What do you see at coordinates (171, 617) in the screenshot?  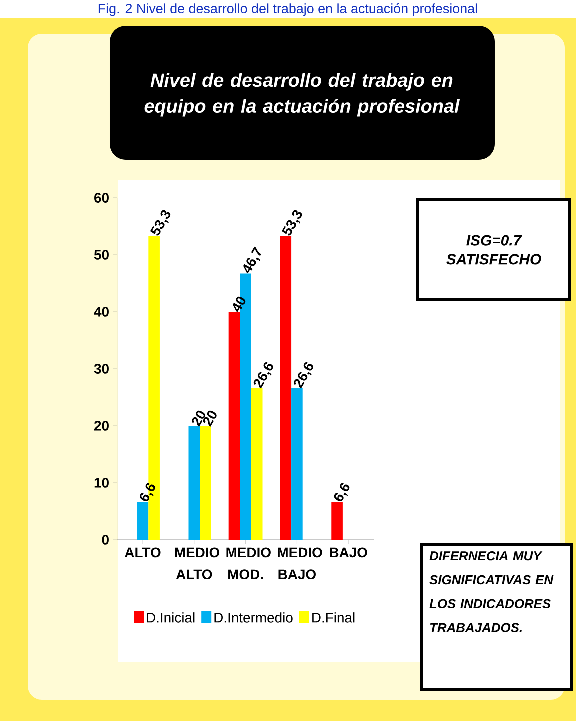 I see `legend-label: D.Inicial` at bounding box center [171, 617].